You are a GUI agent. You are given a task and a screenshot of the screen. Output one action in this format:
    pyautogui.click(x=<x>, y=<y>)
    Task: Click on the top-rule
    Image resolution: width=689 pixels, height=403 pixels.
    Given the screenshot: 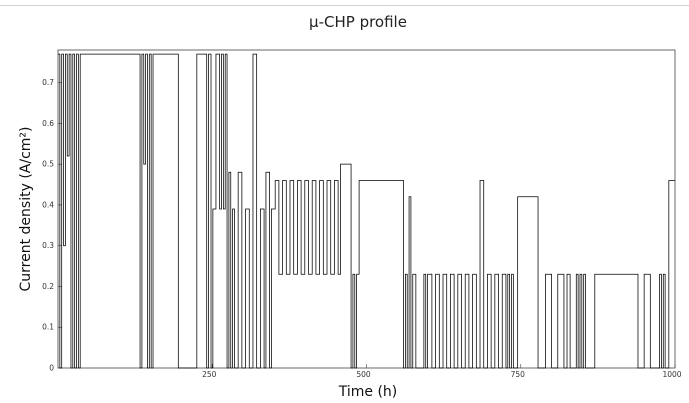 What is the action you would take?
    pyautogui.click(x=344, y=5)
    